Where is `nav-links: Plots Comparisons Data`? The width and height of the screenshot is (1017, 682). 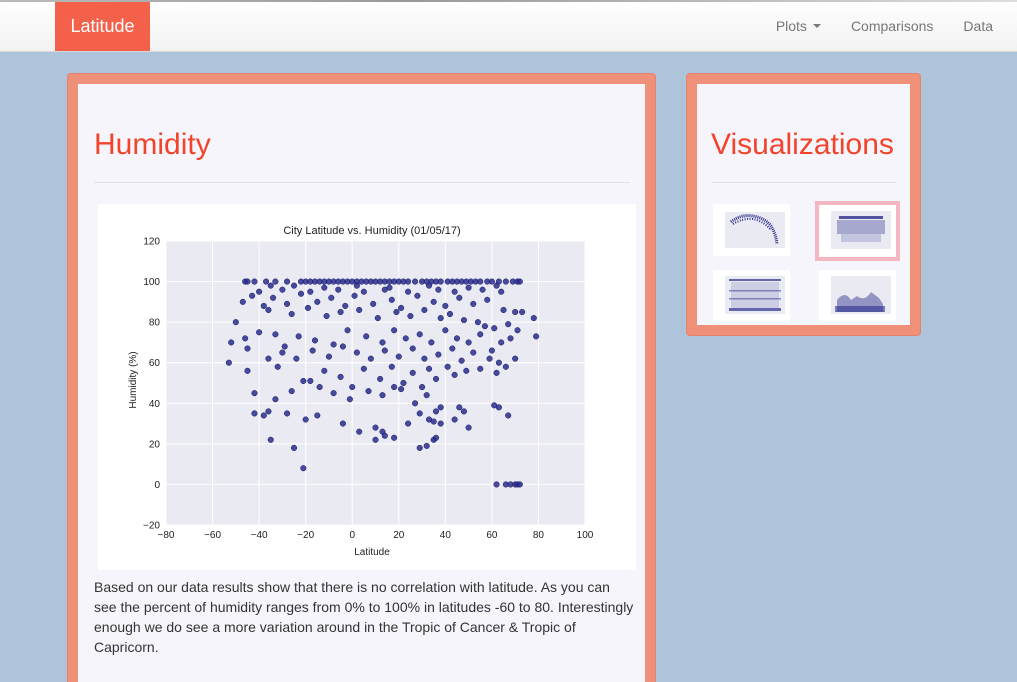
nav-links: Plots Comparisons Data is located at coordinates (889, 26).